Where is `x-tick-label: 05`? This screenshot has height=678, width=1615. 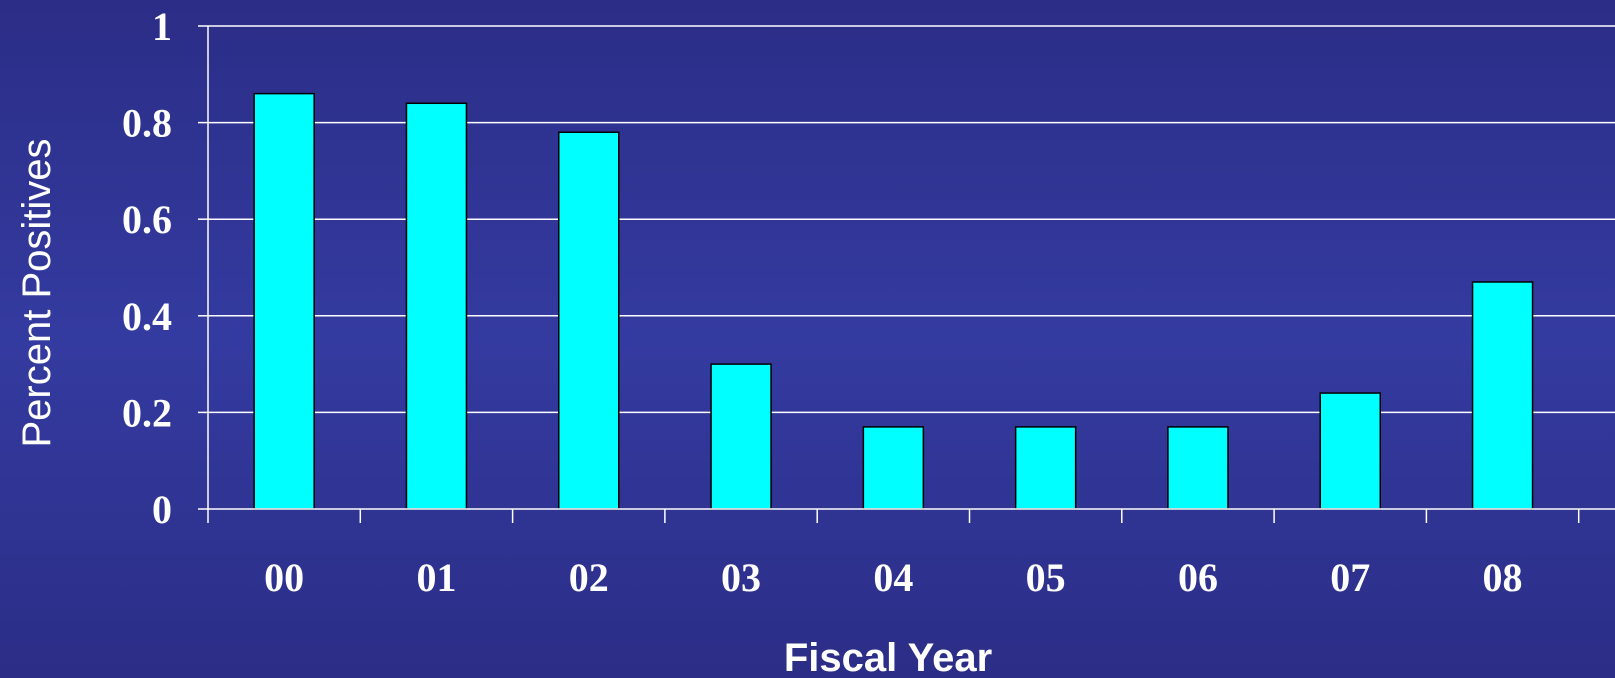 x-tick-label: 05 is located at coordinates (1046, 577).